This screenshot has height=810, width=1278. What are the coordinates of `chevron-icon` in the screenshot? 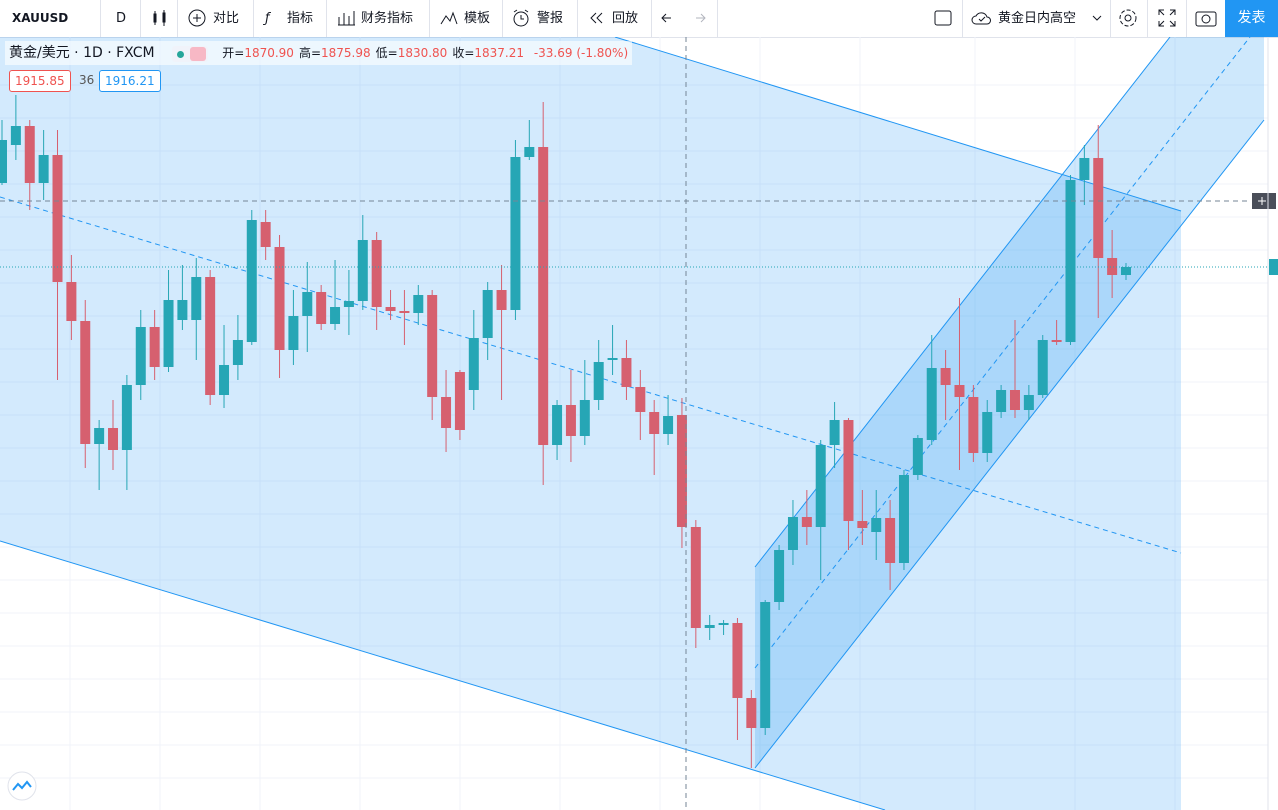 It's located at (1097, 18).